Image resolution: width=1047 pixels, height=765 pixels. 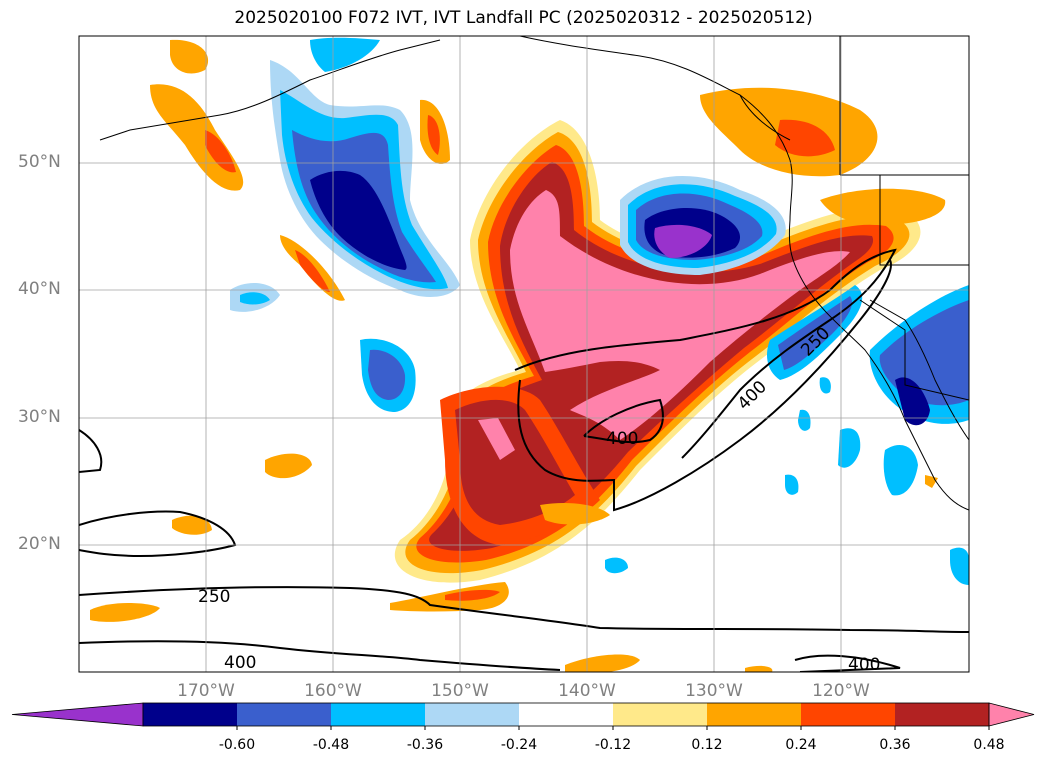 I want to click on colorbar-frame, so click(x=566, y=714).